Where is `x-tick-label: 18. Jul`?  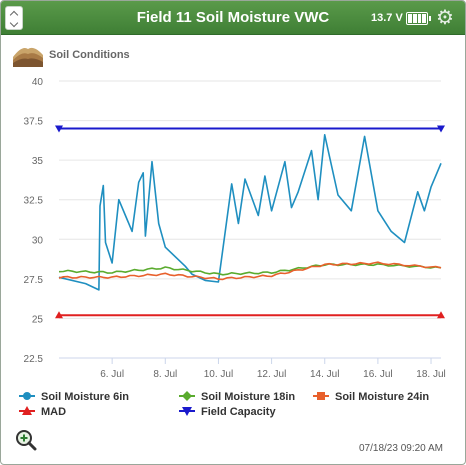
x-tick-label: 18. Jul is located at coordinates (430, 374).